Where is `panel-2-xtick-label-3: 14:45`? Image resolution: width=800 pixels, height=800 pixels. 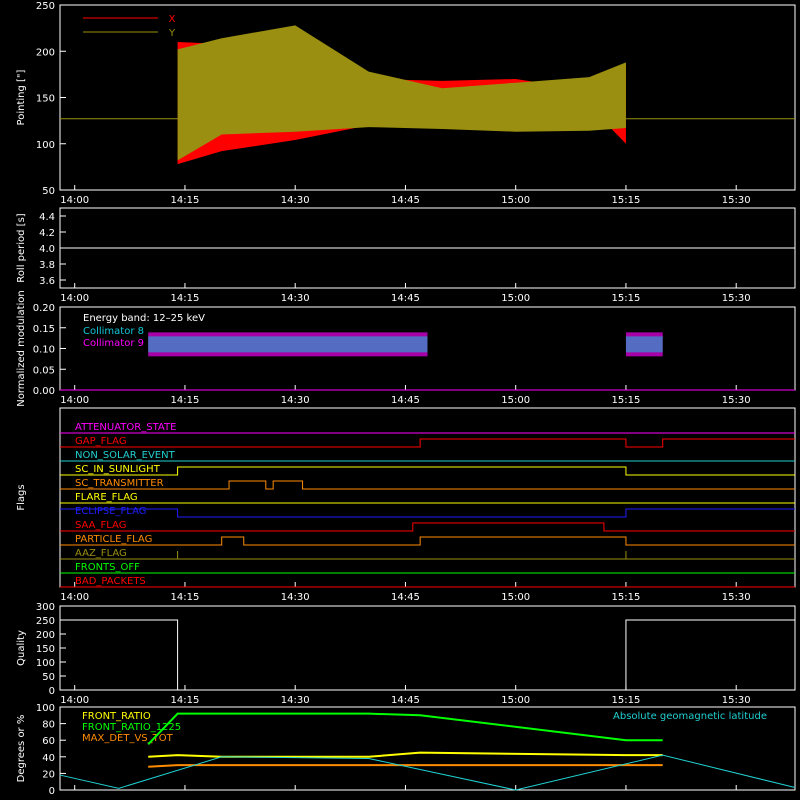 panel-2-xtick-label-3: 14:45 is located at coordinates (405, 400).